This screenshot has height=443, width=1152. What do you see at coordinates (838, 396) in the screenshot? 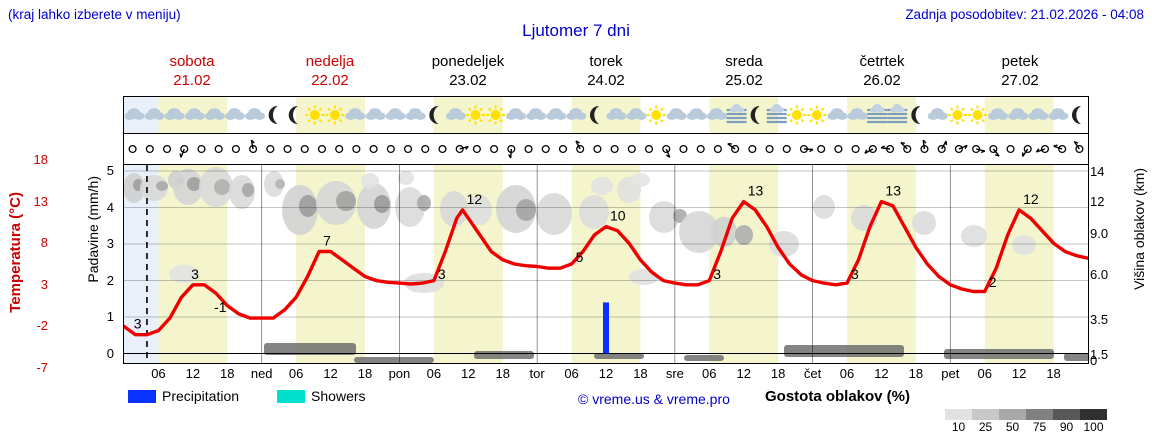
I see `cloud-density-title: Gostota oblakov (%)` at bounding box center [838, 396].